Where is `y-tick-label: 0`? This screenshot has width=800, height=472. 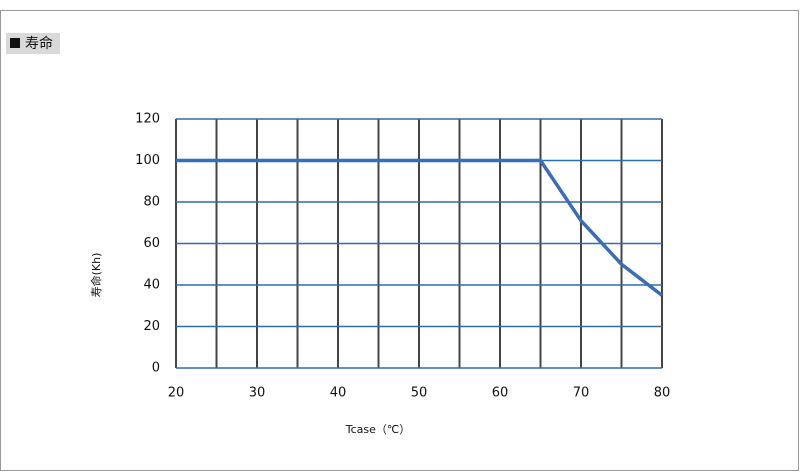
y-tick-label: 0 is located at coordinates (156, 368).